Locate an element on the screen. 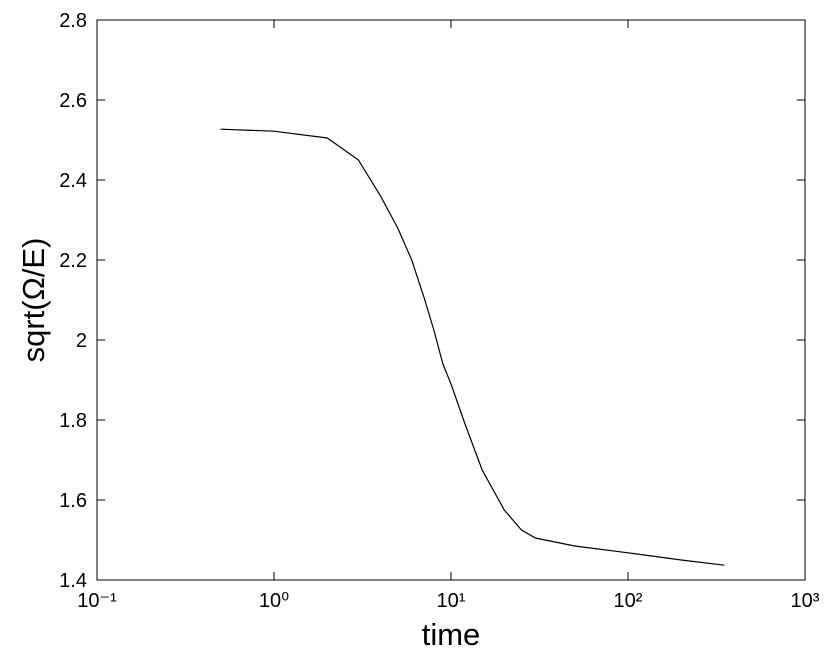 This screenshot has height=654, width=830. y-tick-label: 1.4 is located at coordinates (73, 581).